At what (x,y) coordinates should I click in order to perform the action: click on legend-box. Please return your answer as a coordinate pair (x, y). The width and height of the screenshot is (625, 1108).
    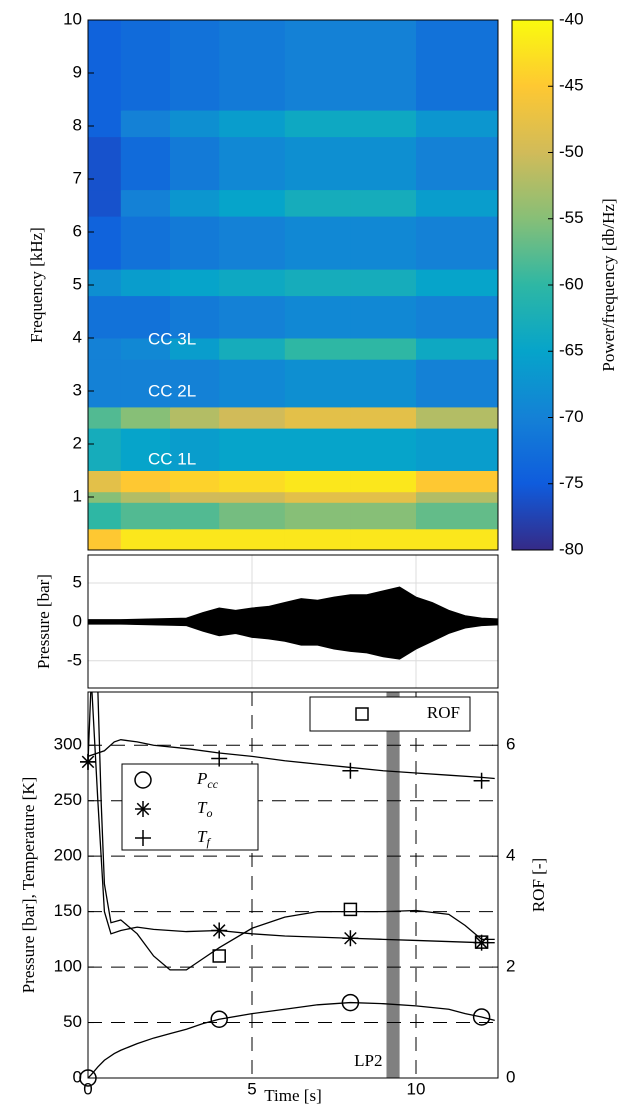
    Looking at the image, I should click on (390, 714).